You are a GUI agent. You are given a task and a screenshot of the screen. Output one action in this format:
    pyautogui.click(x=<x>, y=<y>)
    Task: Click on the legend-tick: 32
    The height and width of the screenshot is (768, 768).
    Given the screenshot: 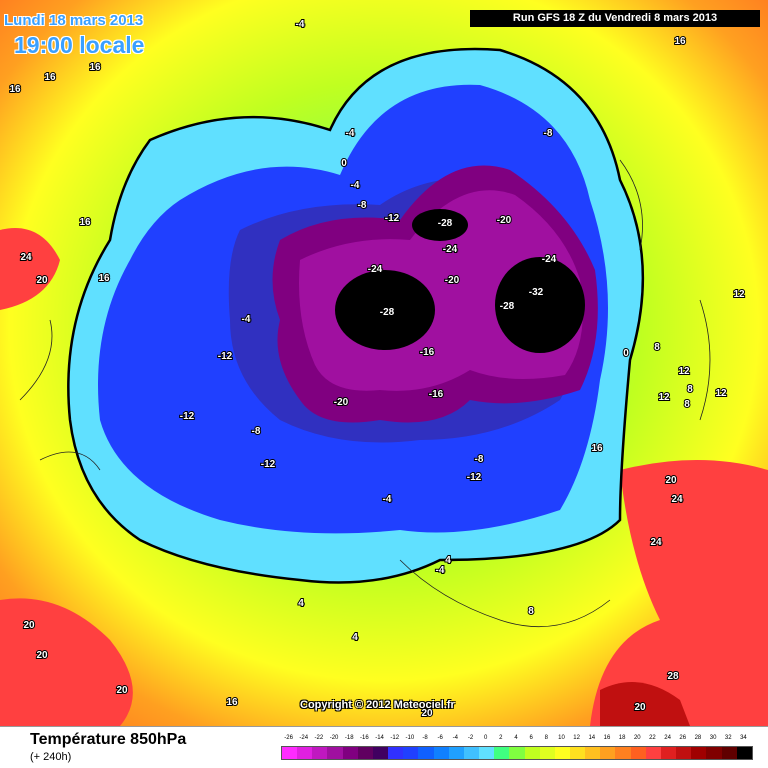 What is the action you would take?
    pyautogui.click(x=728, y=738)
    